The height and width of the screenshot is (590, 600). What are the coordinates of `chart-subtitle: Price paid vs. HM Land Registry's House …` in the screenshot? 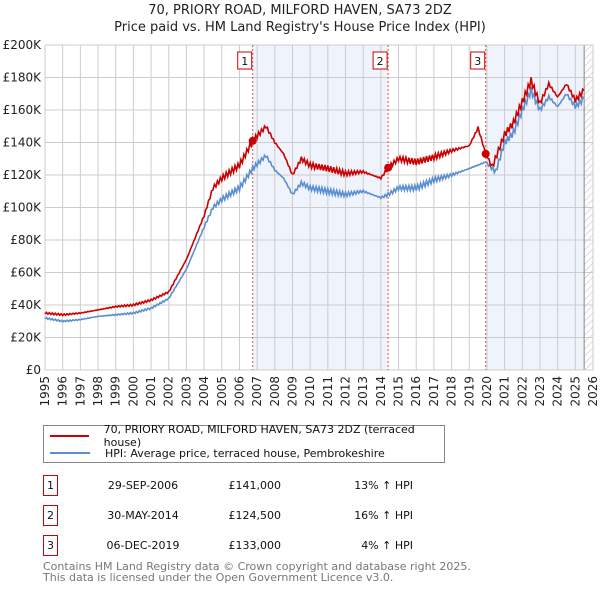 It's located at (300, 27).